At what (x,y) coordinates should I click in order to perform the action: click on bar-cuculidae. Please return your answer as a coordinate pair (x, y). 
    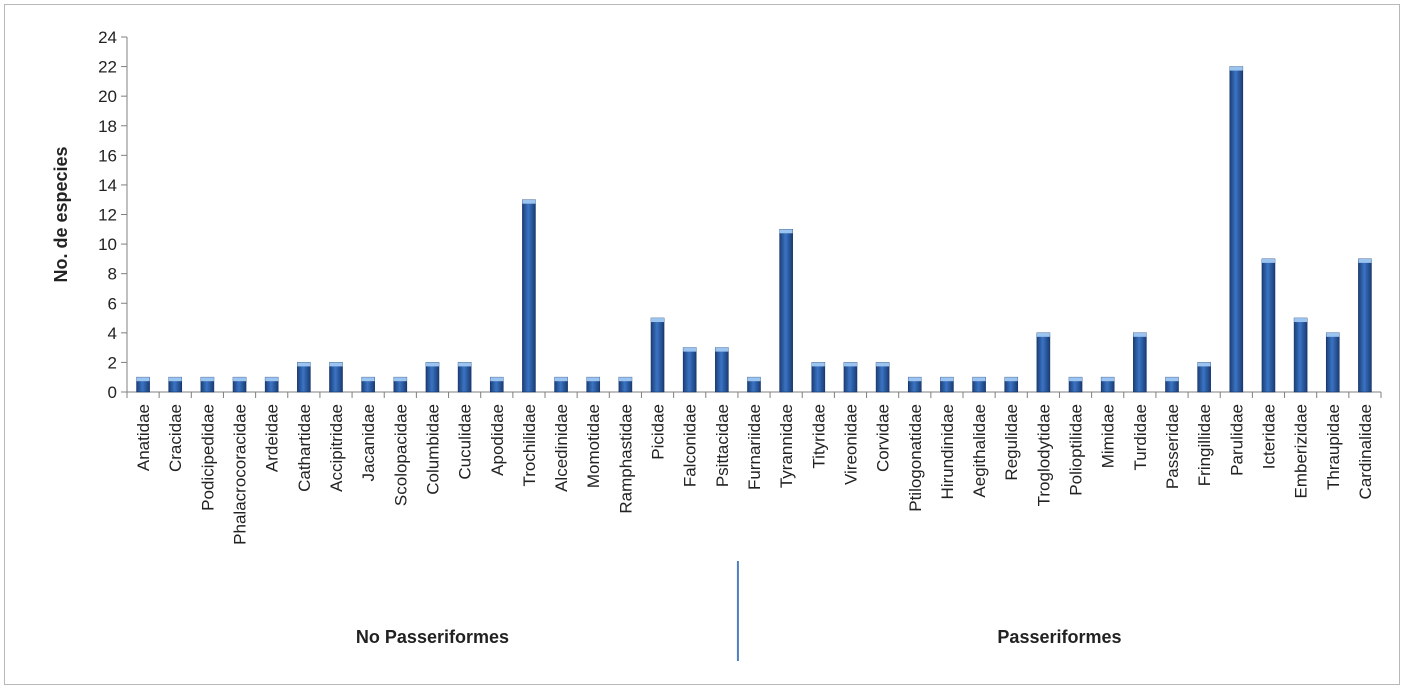
    Looking at the image, I should click on (464, 377).